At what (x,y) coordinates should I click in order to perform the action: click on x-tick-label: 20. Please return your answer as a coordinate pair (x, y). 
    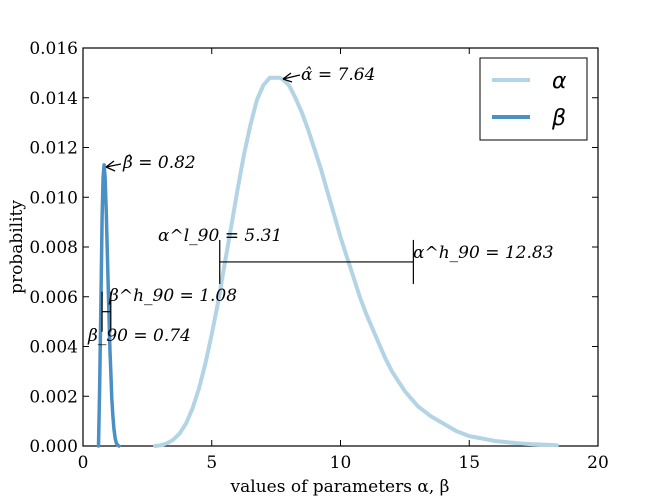
    Looking at the image, I should click on (598, 463).